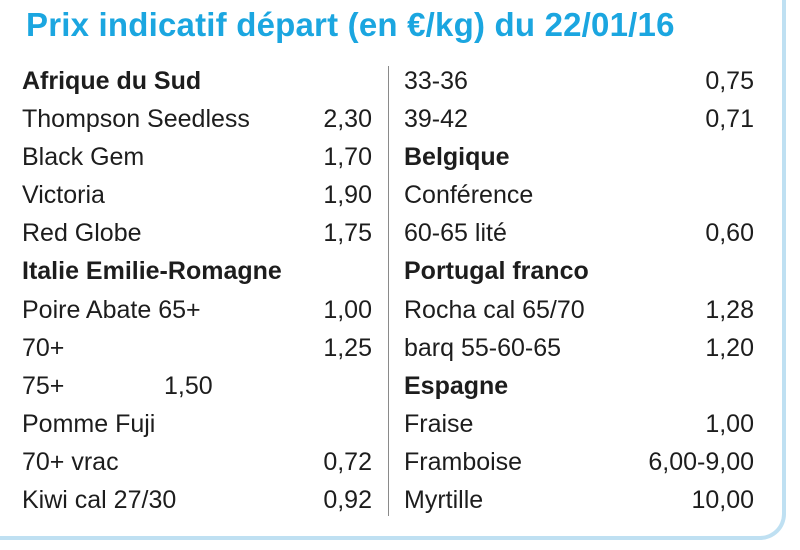 This screenshot has width=800, height=550. What do you see at coordinates (99, 500) in the screenshot?
I see `row-label: Kiwi cal 27/30` at bounding box center [99, 500].